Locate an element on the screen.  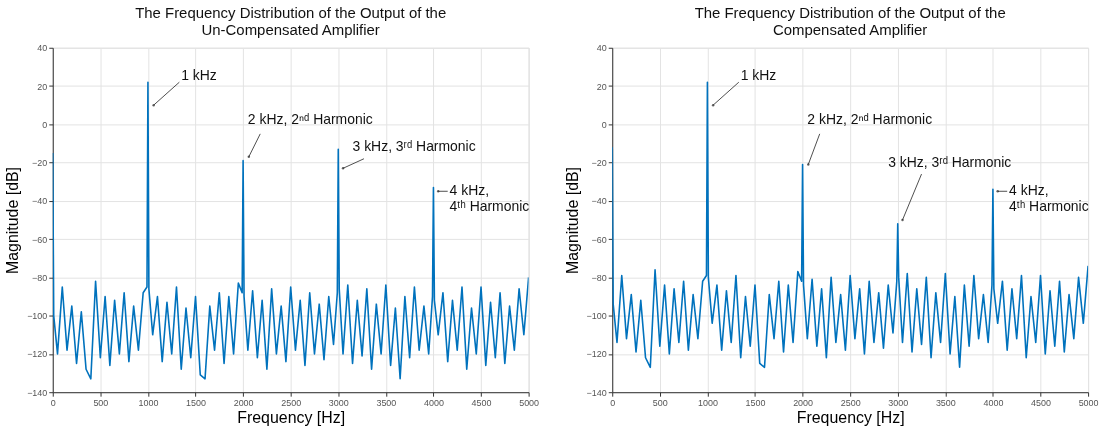
chart-title: The Frequency Distribution of the Output of the Un-Compensated Amplifier is located at coordinates (291, 20).